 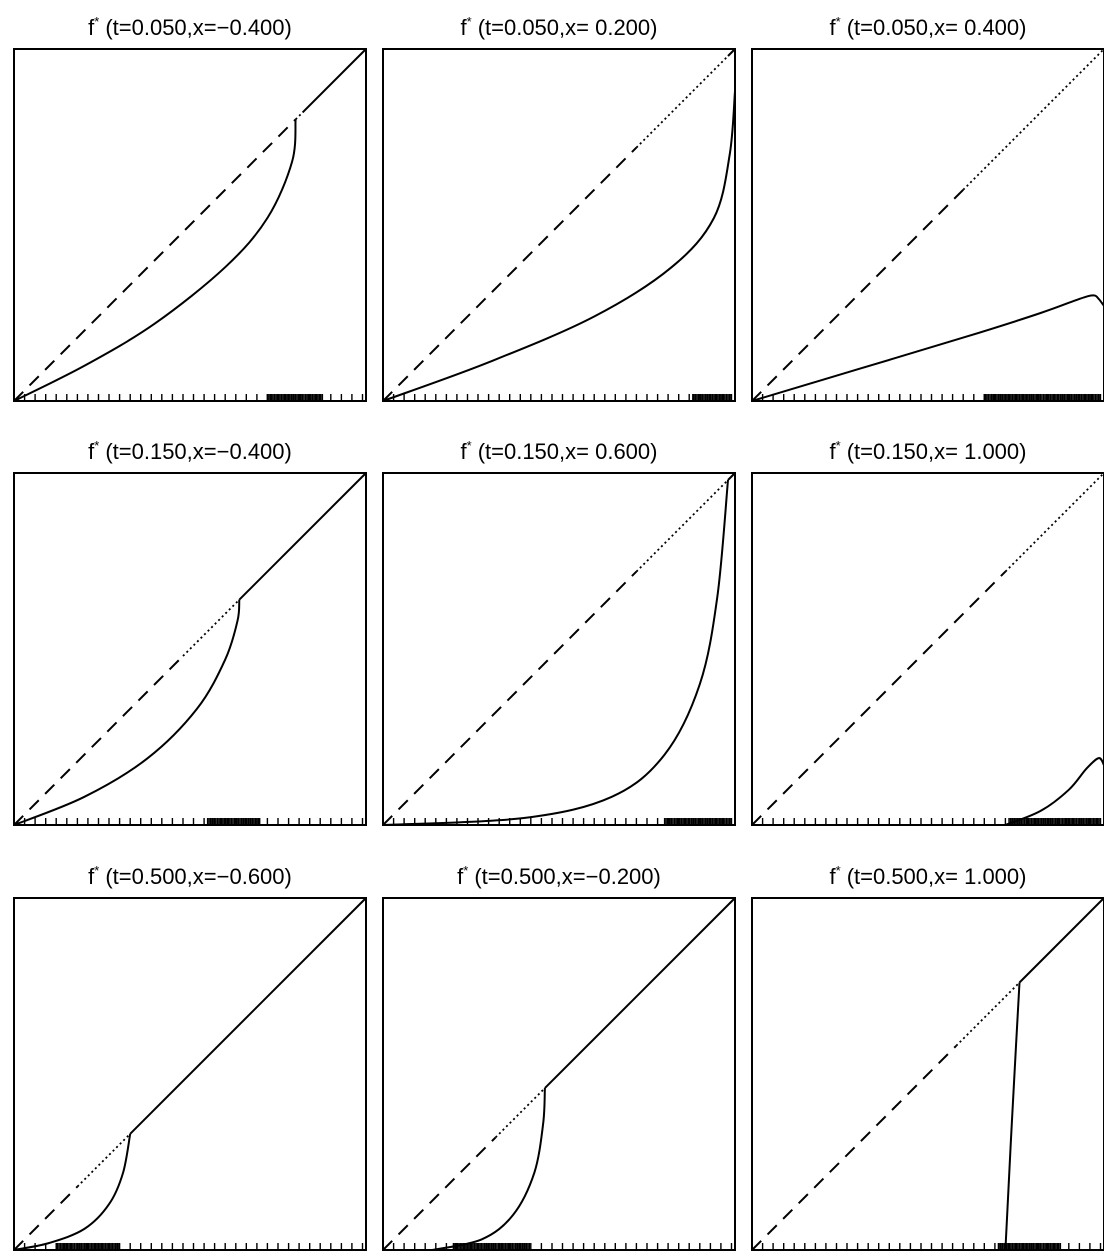 I want to click on panel-title: f* (t=0.500,x=−0.200), so click(x=559, y=876).